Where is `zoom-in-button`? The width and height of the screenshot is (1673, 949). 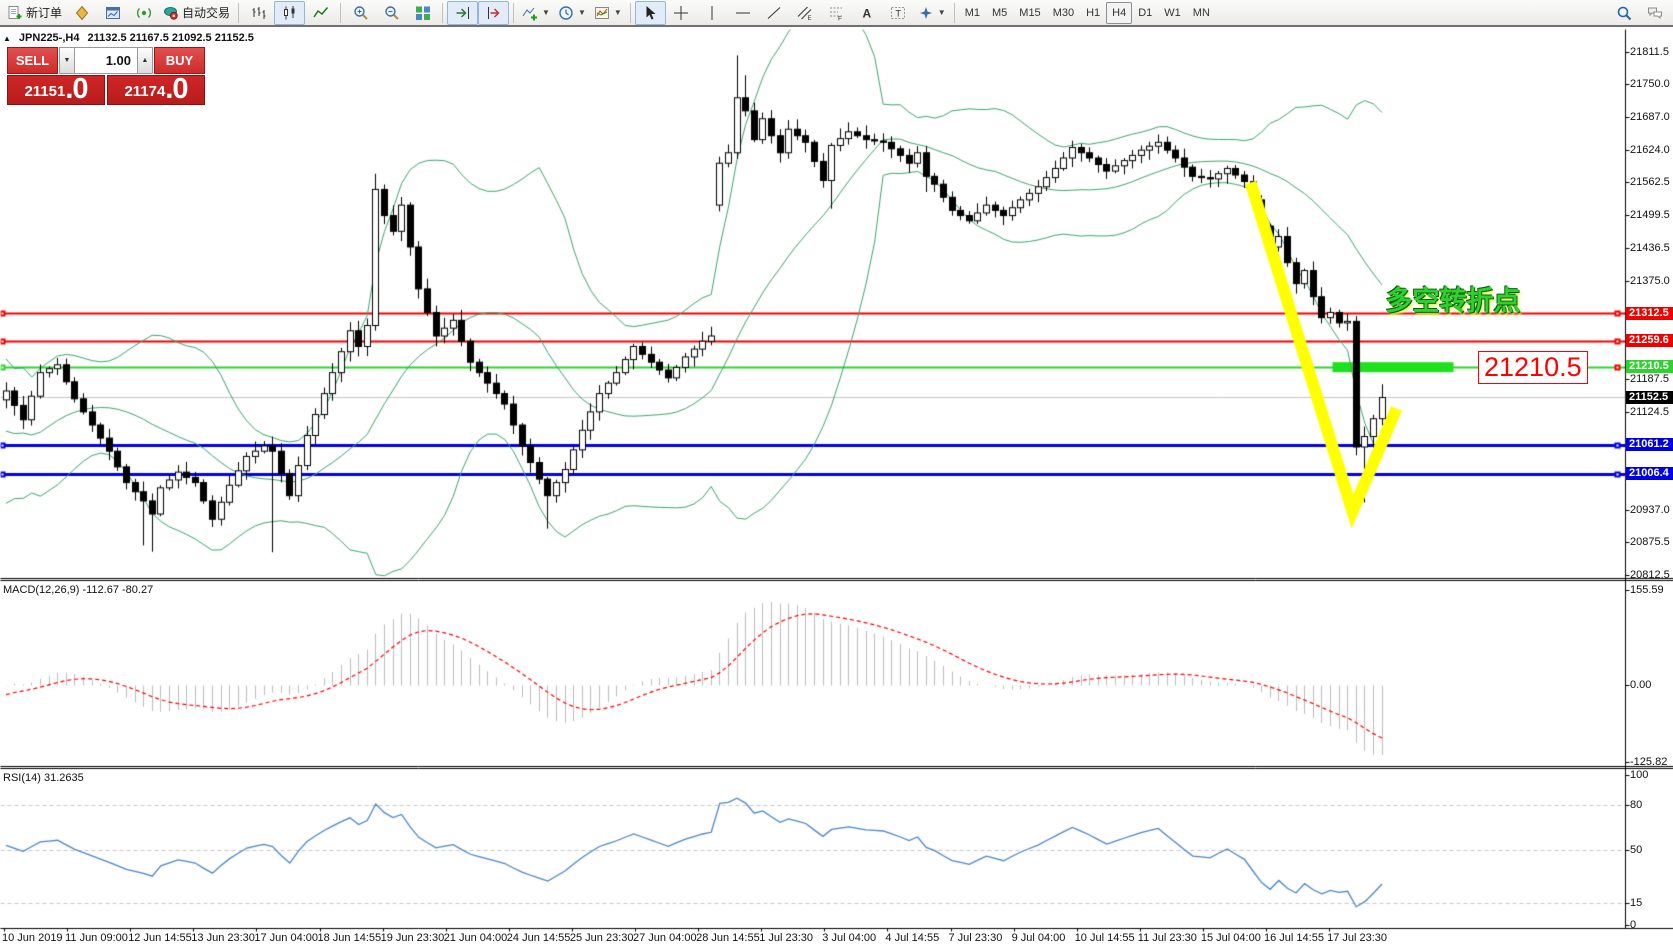 zoom-in-button is located at coordinates (360, 13).